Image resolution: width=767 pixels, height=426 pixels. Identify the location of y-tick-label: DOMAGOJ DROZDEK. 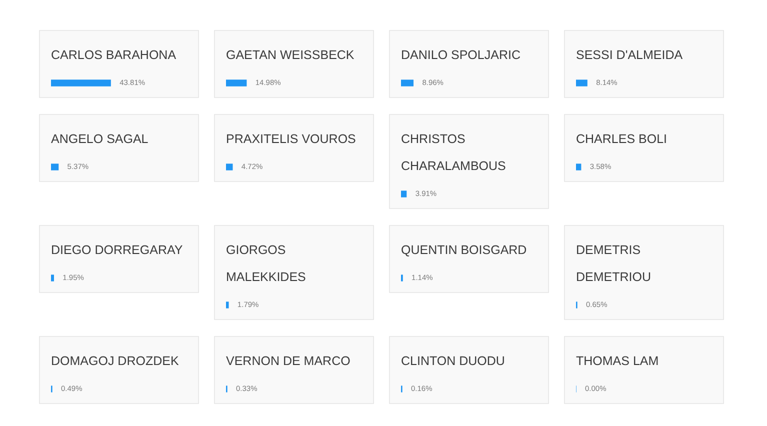
(115, 361).